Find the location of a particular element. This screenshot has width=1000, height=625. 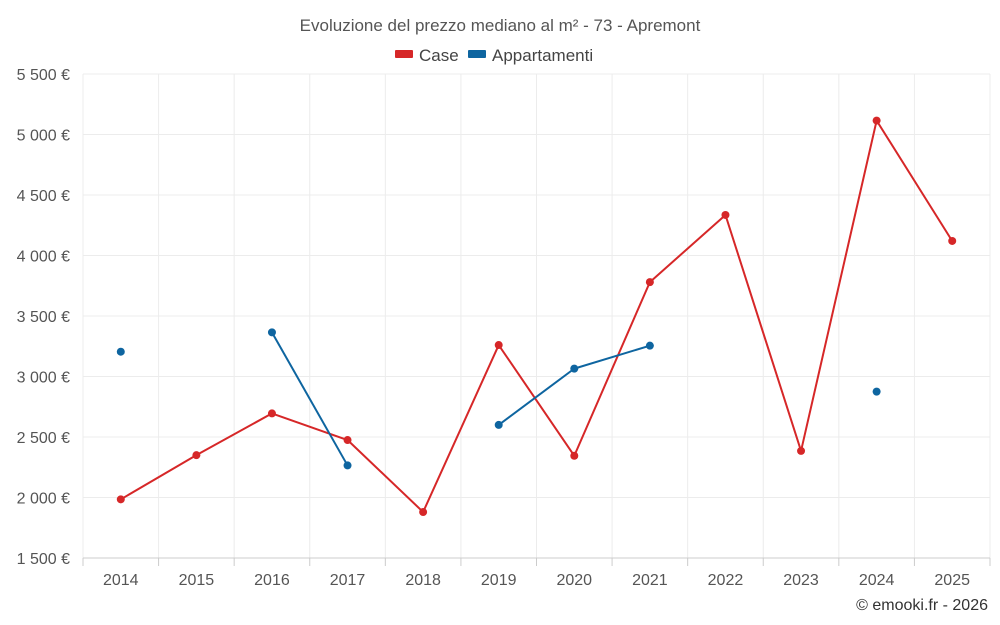

x-tick-label: 2016 is located at coordinates (272, 580).